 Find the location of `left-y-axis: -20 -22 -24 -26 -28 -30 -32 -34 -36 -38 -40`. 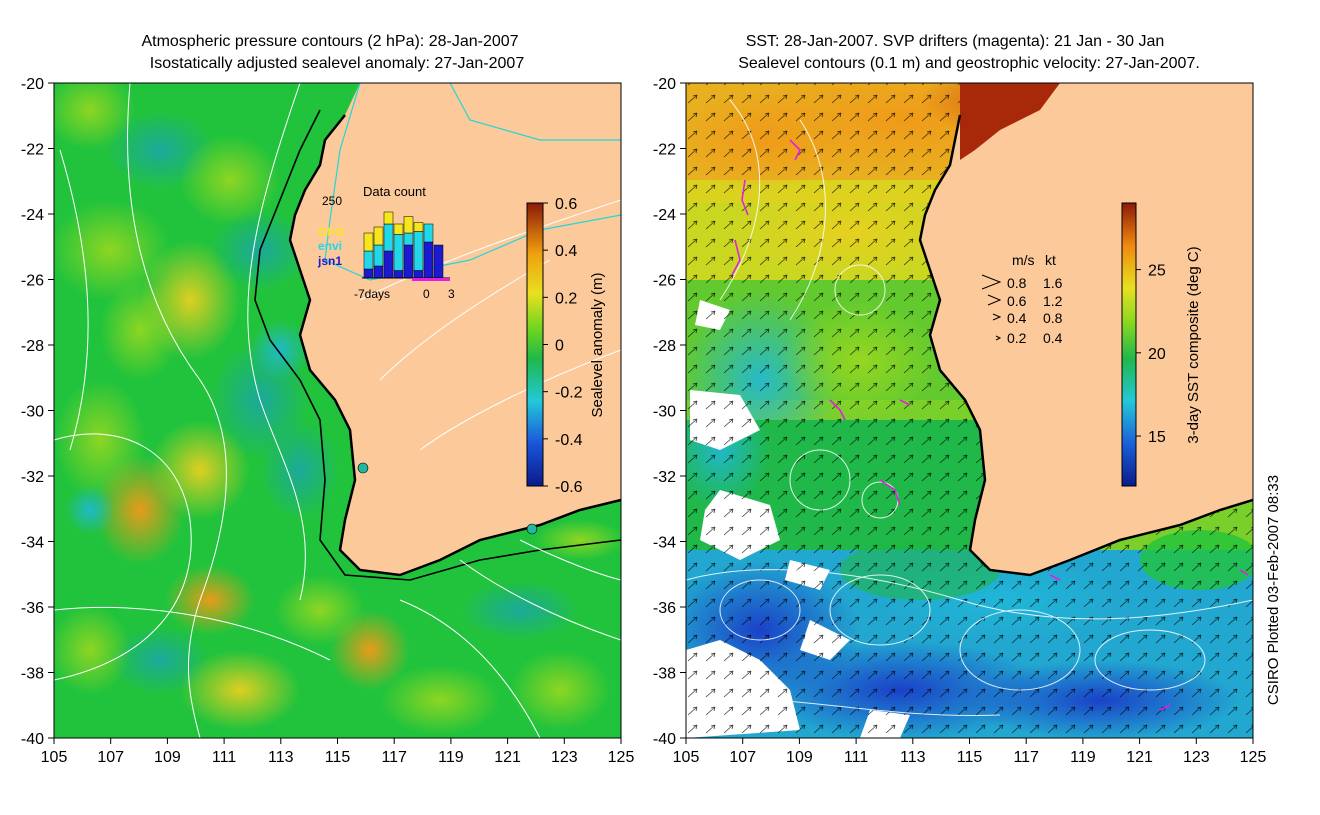

left-y-axis: -20 -22 -24 -26 -28 -30 -32 -34 -36 -38 -40 is located at coordinates (37, 412).